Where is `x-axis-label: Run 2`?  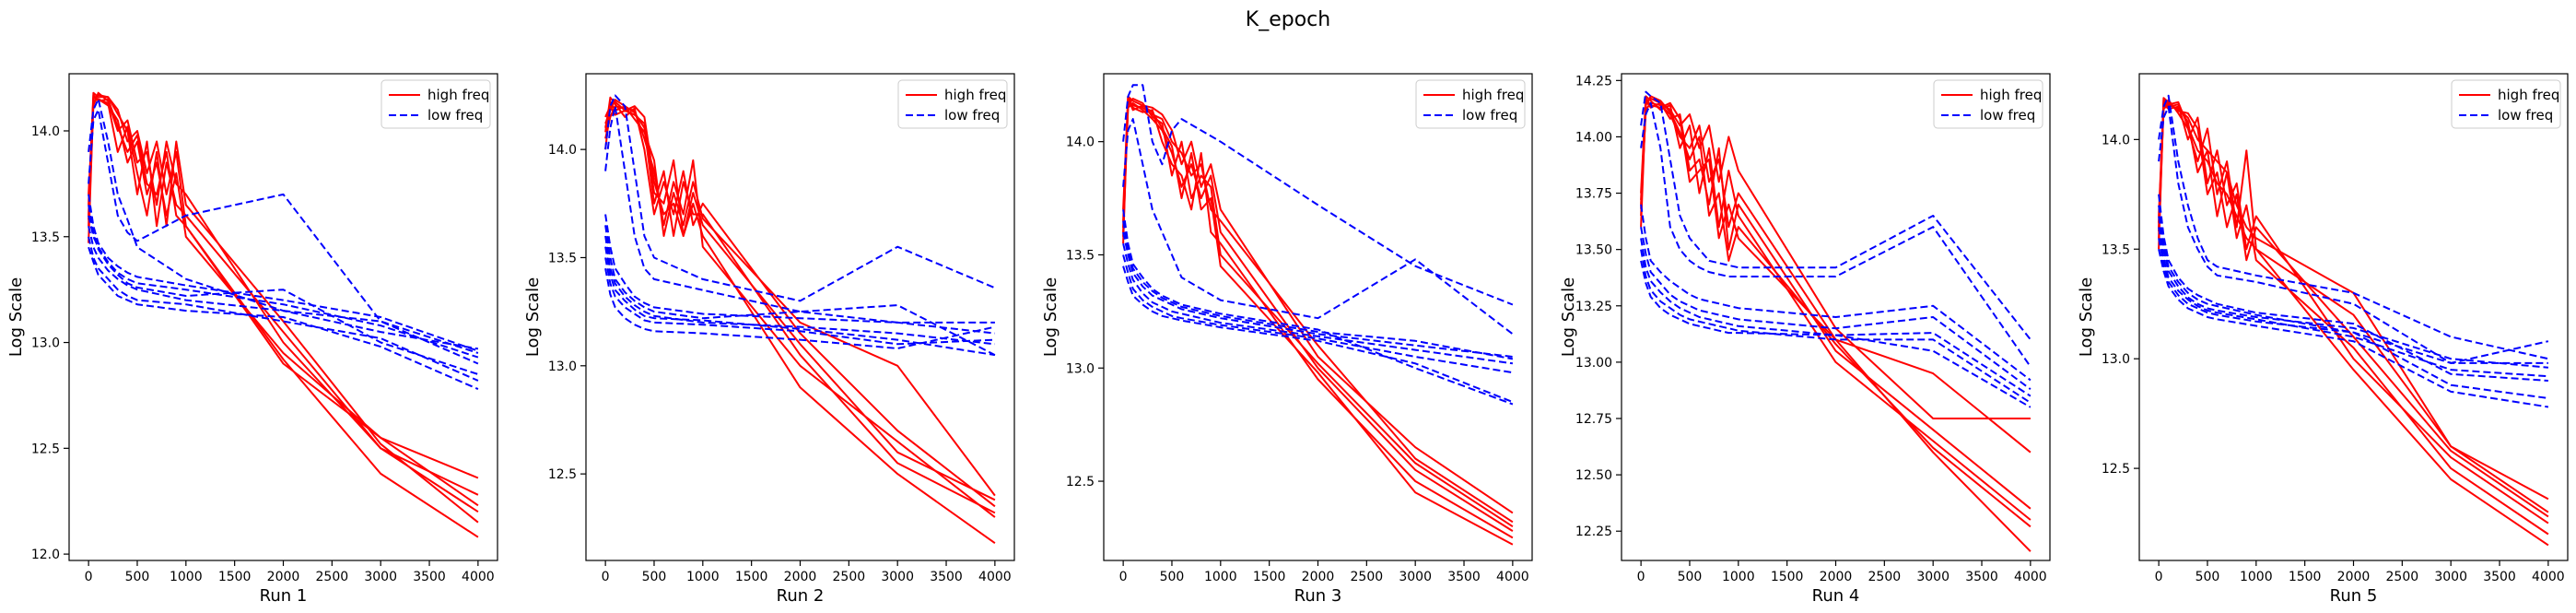
x-axis-label: Run 2 is located at coordinates (801, 596).